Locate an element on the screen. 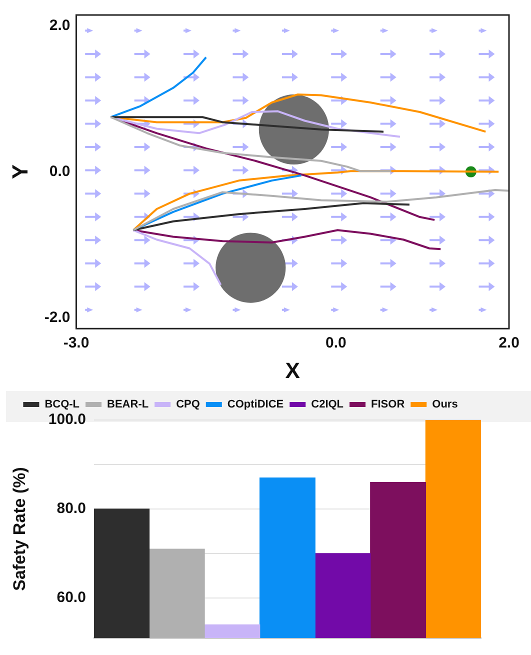 The width and height of the screenshot is (531, 655). legend-label: Ours is located at coordinates (445, 404).